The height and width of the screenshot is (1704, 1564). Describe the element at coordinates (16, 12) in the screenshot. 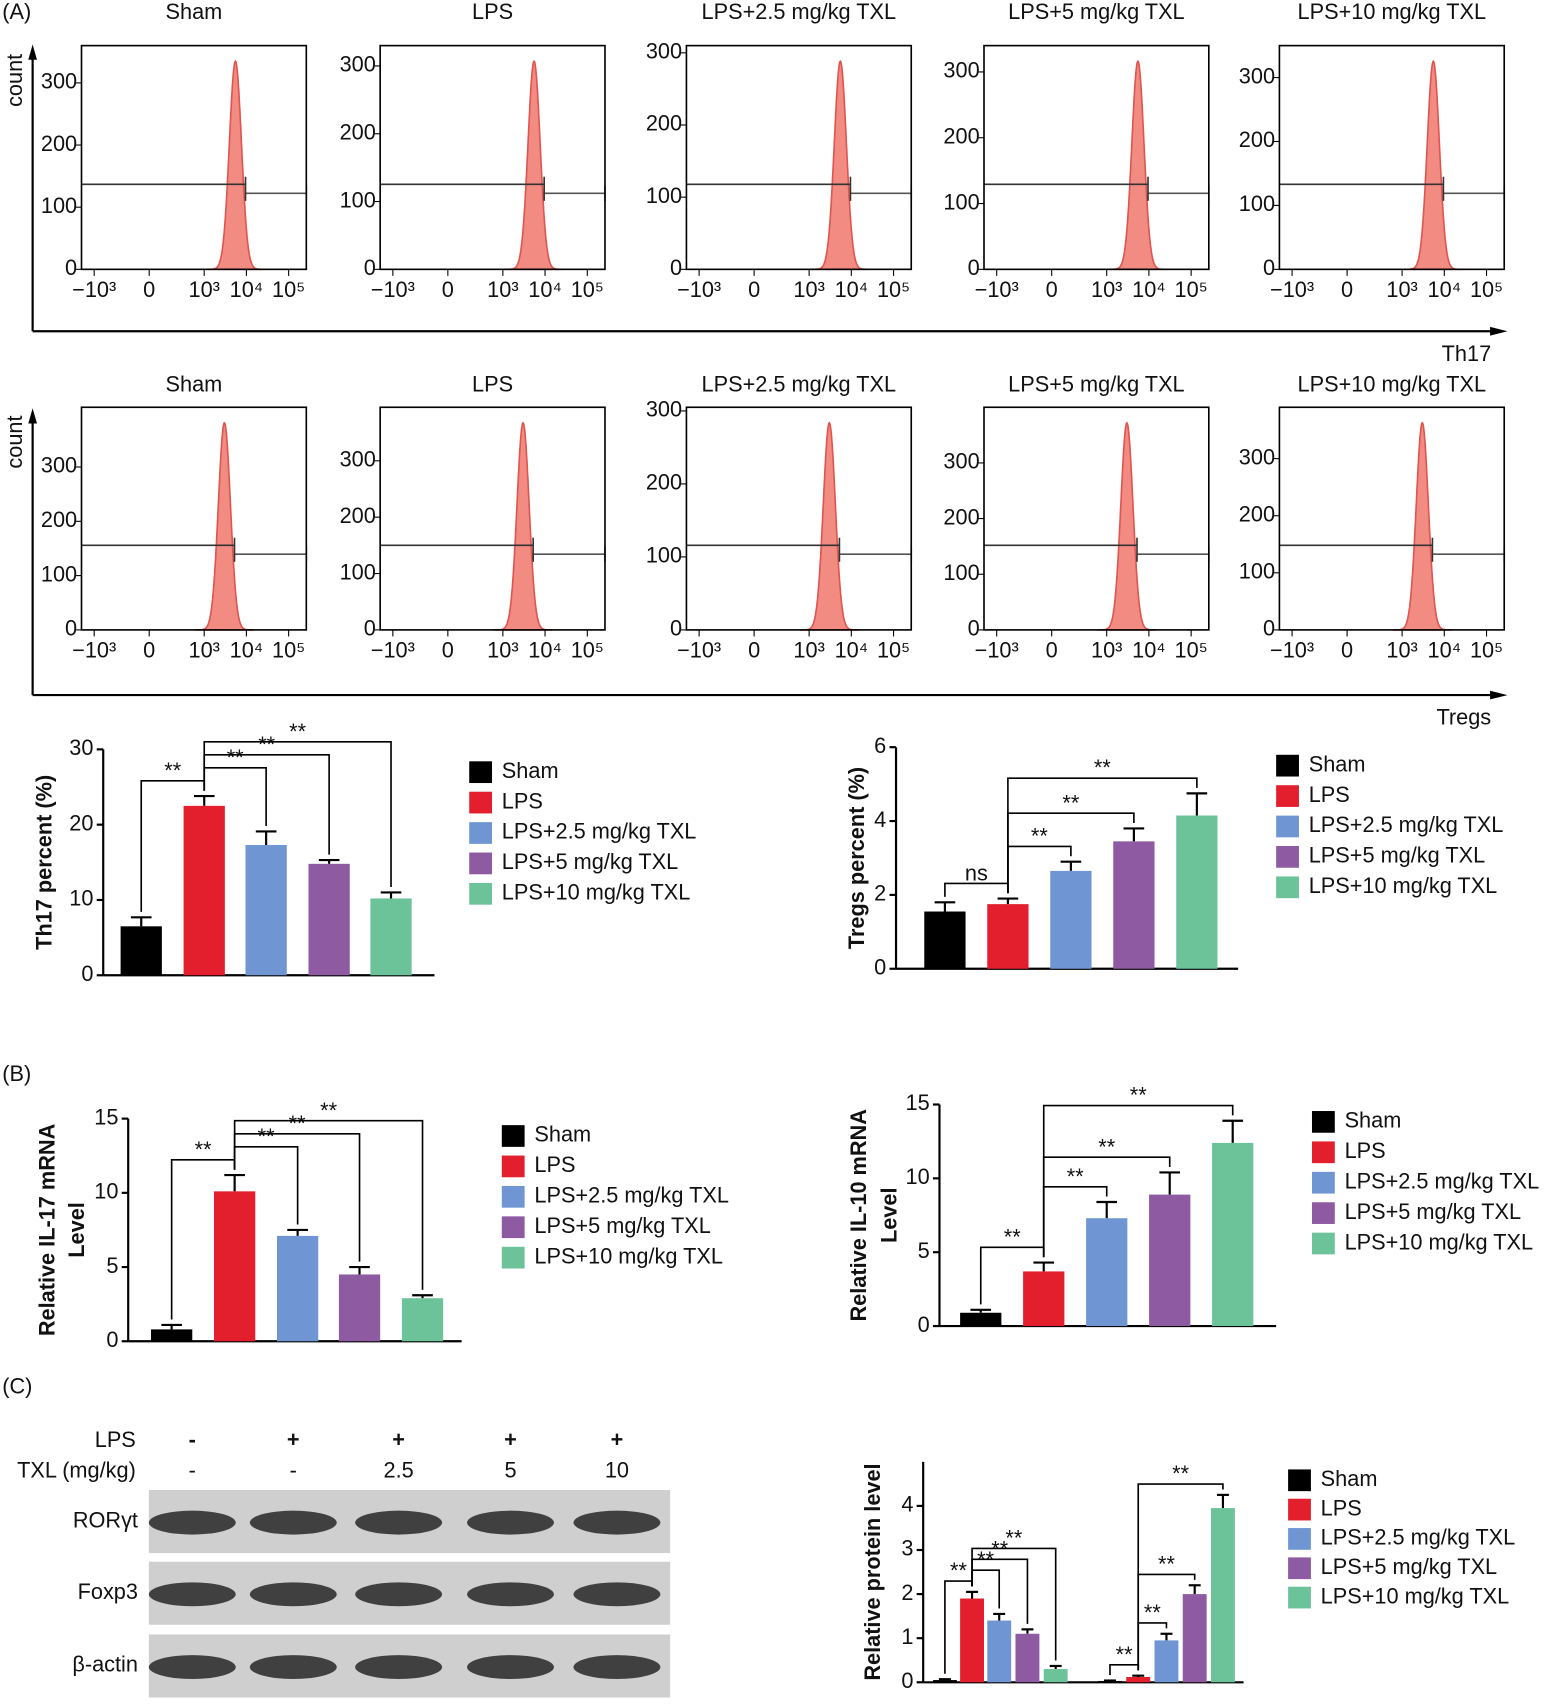

I see `panel-label: (A)` at that location.